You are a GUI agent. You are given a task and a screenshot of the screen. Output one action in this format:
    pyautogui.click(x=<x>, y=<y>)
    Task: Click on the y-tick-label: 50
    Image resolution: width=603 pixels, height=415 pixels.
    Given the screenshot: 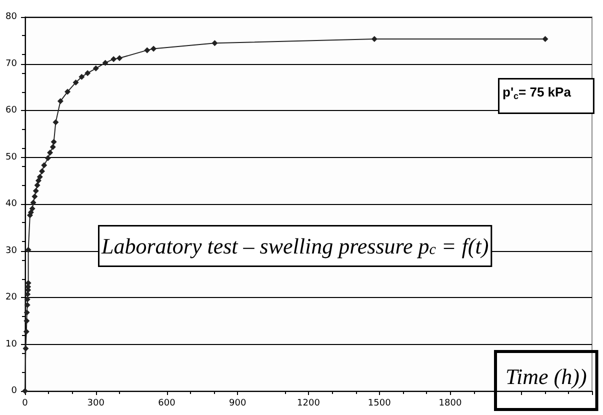 What is the action you would take?
    pyautogui.click(x=12, y=157)
    